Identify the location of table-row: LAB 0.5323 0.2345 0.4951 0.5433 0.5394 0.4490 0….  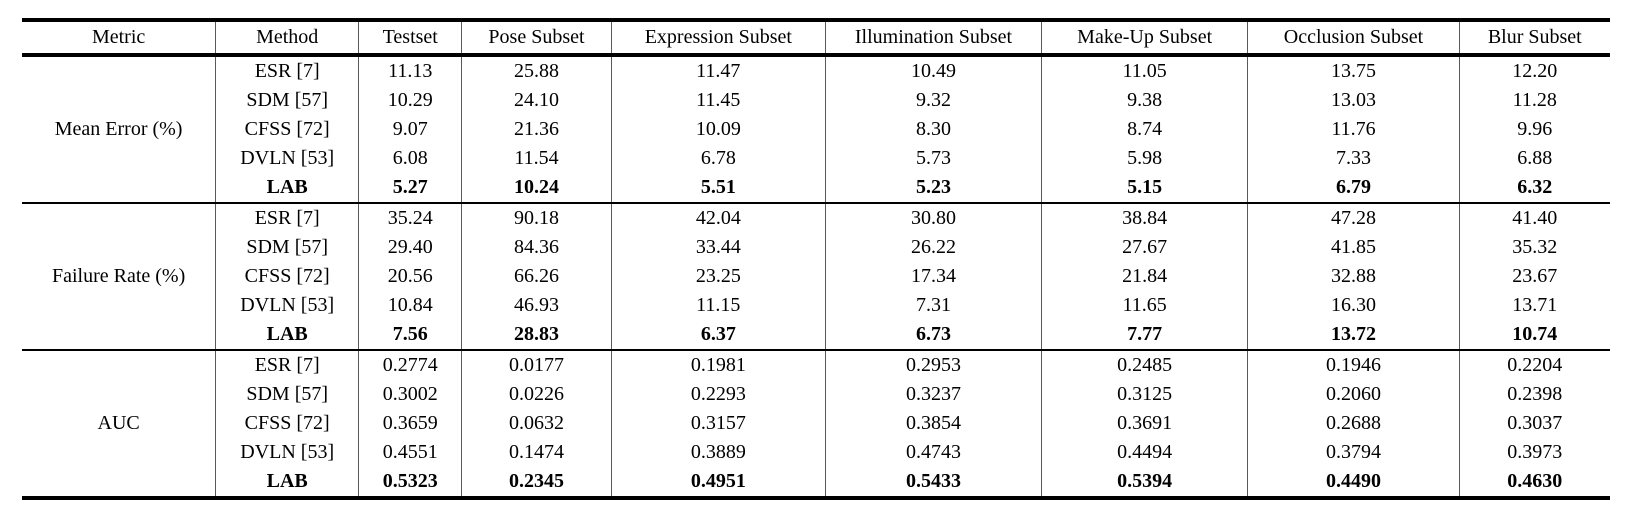
(816, 482).